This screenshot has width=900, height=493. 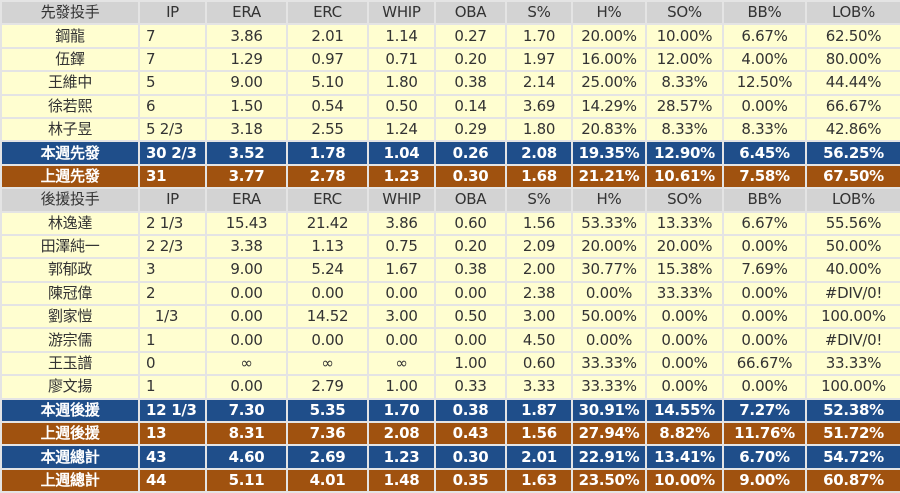 What do you see at coordinates (401, 153) in the screenshot?
I see `stat-cell: 1.04` at bounding box center [401, 153].